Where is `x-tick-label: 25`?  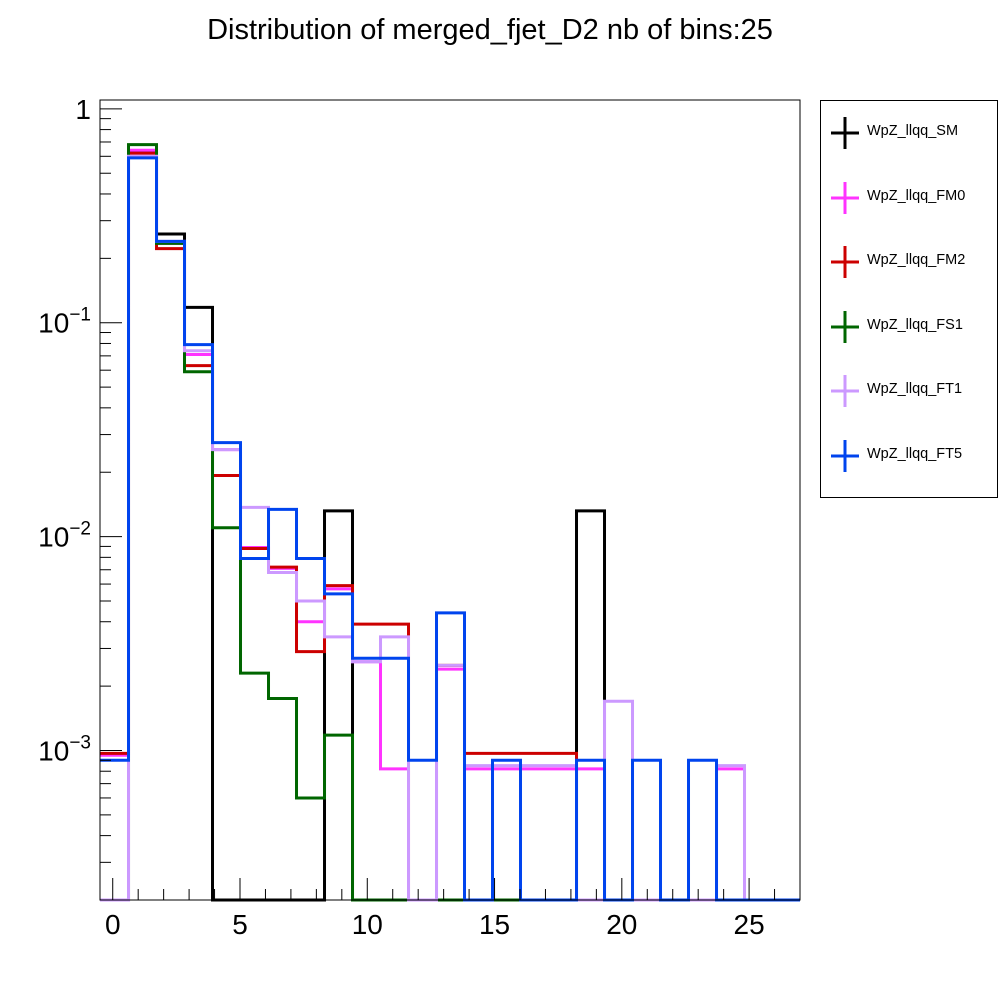 x-tick-label: 25 is located at coordinates (749, 924).